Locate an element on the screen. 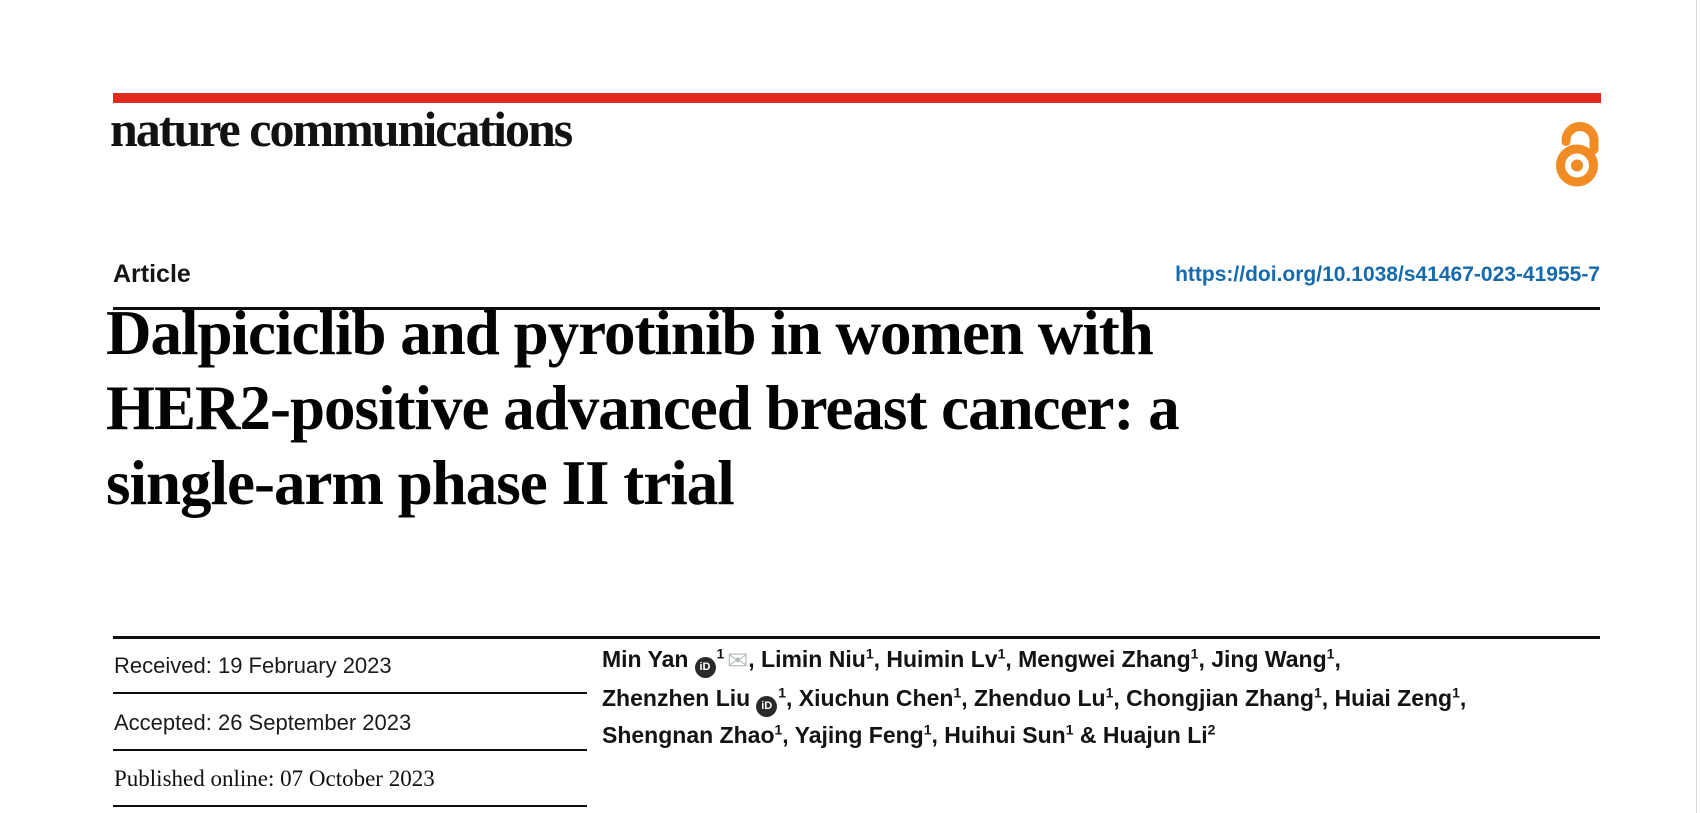 The image size is (1701, 813). author-name-text: , Huihui Sun is located at coordinates (998, 735).